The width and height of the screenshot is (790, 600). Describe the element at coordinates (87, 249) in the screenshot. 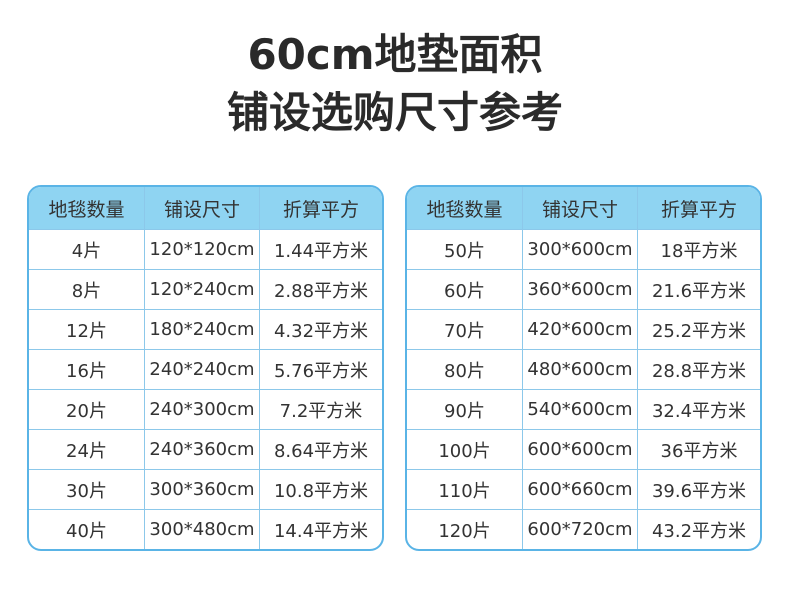

I see `table-cell: 4片` at that location.